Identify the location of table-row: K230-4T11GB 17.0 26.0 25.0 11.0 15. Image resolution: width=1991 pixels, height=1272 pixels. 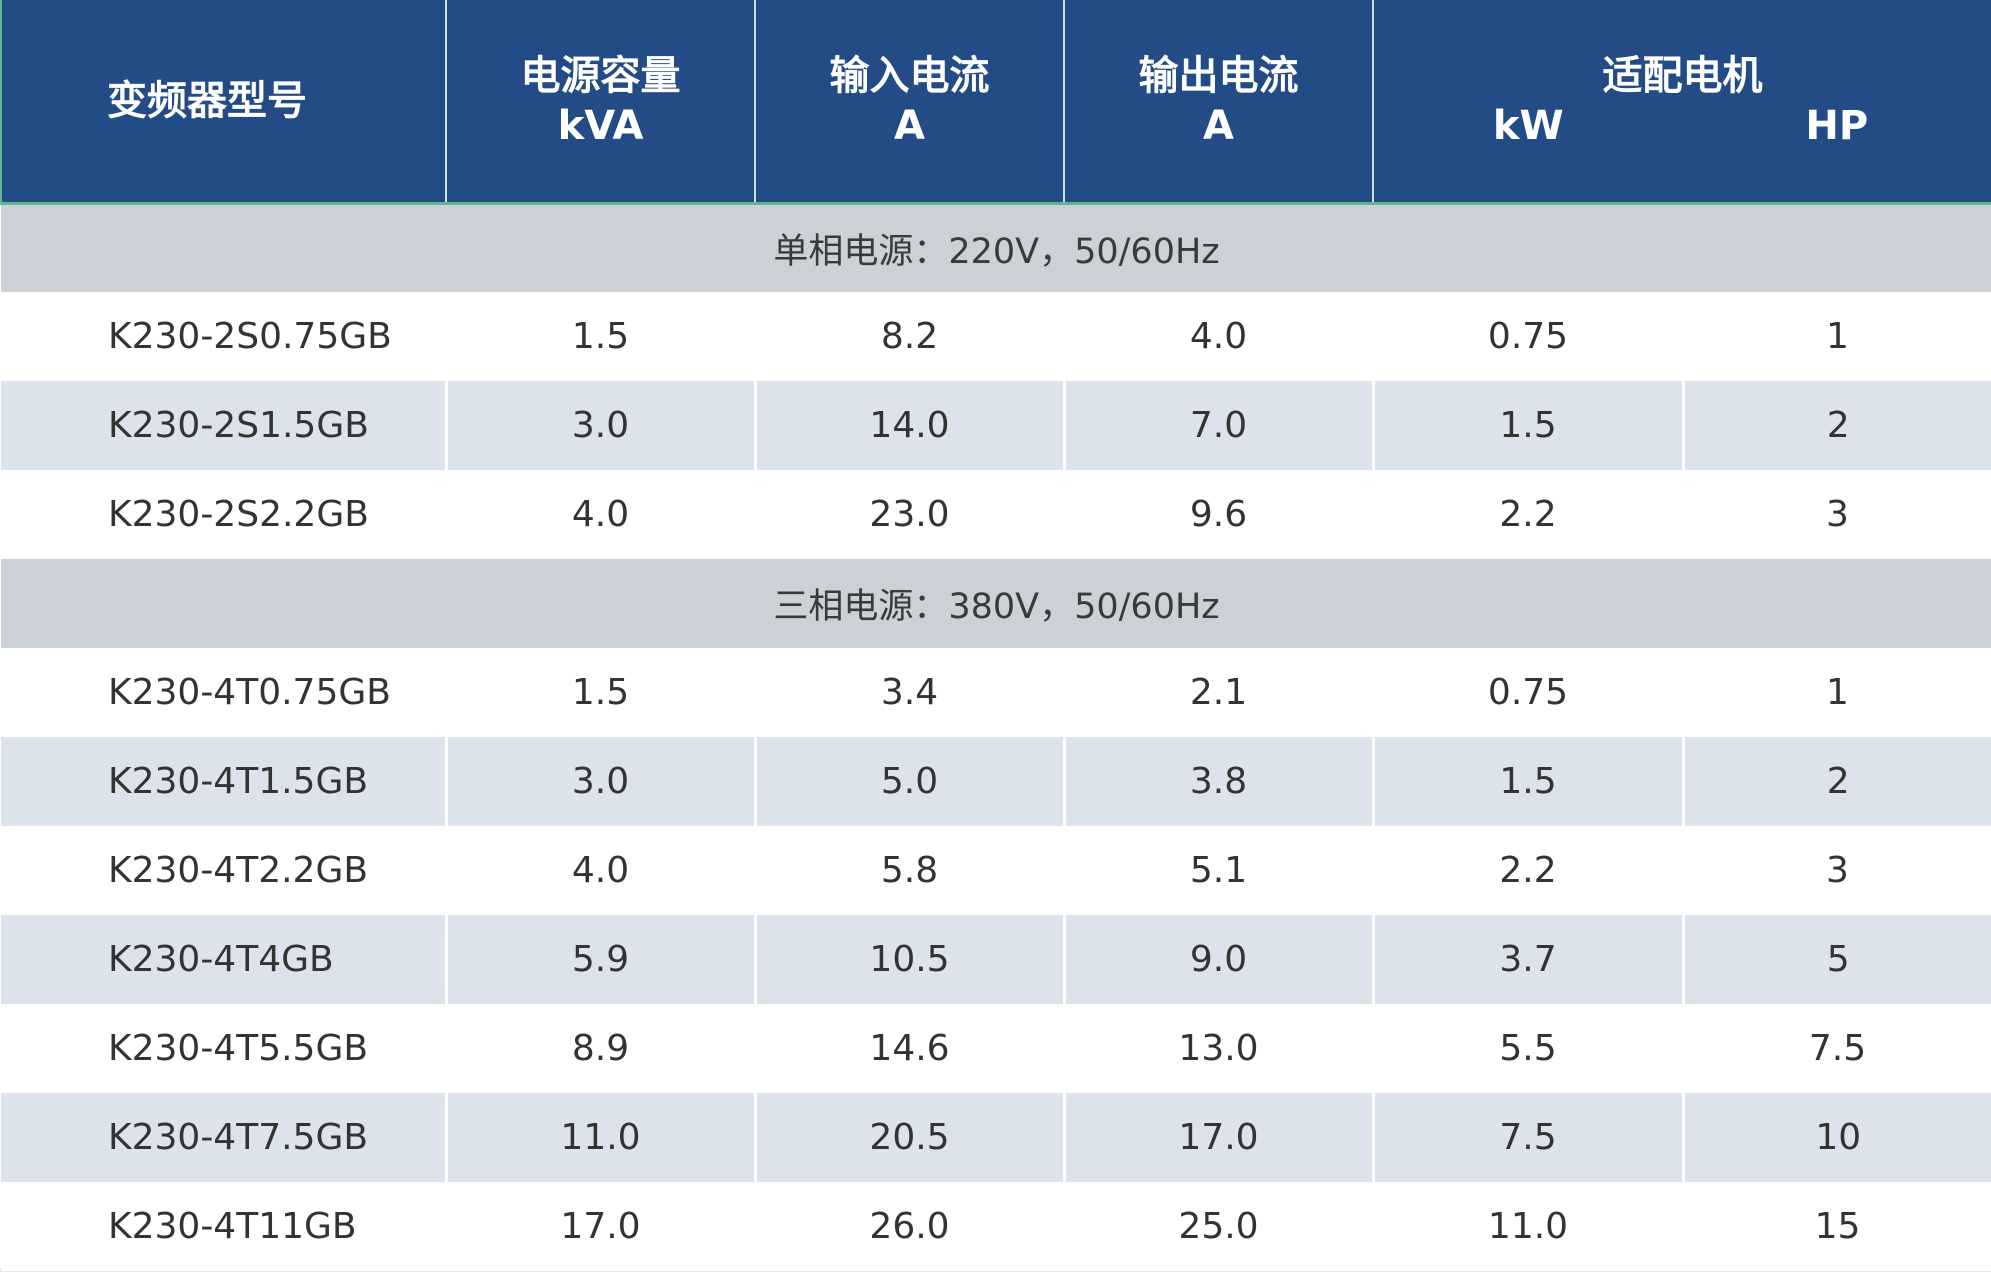
(996, 1226).